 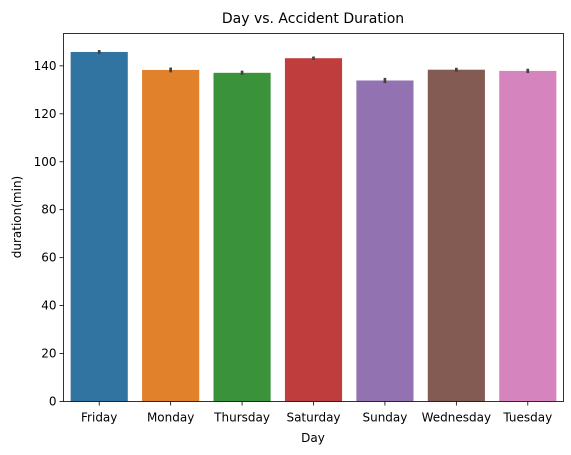 What do you see at coordinates (45, 162) in the screenshot?
I see `y-tick-label: 100` at bounding box center [45, 162].